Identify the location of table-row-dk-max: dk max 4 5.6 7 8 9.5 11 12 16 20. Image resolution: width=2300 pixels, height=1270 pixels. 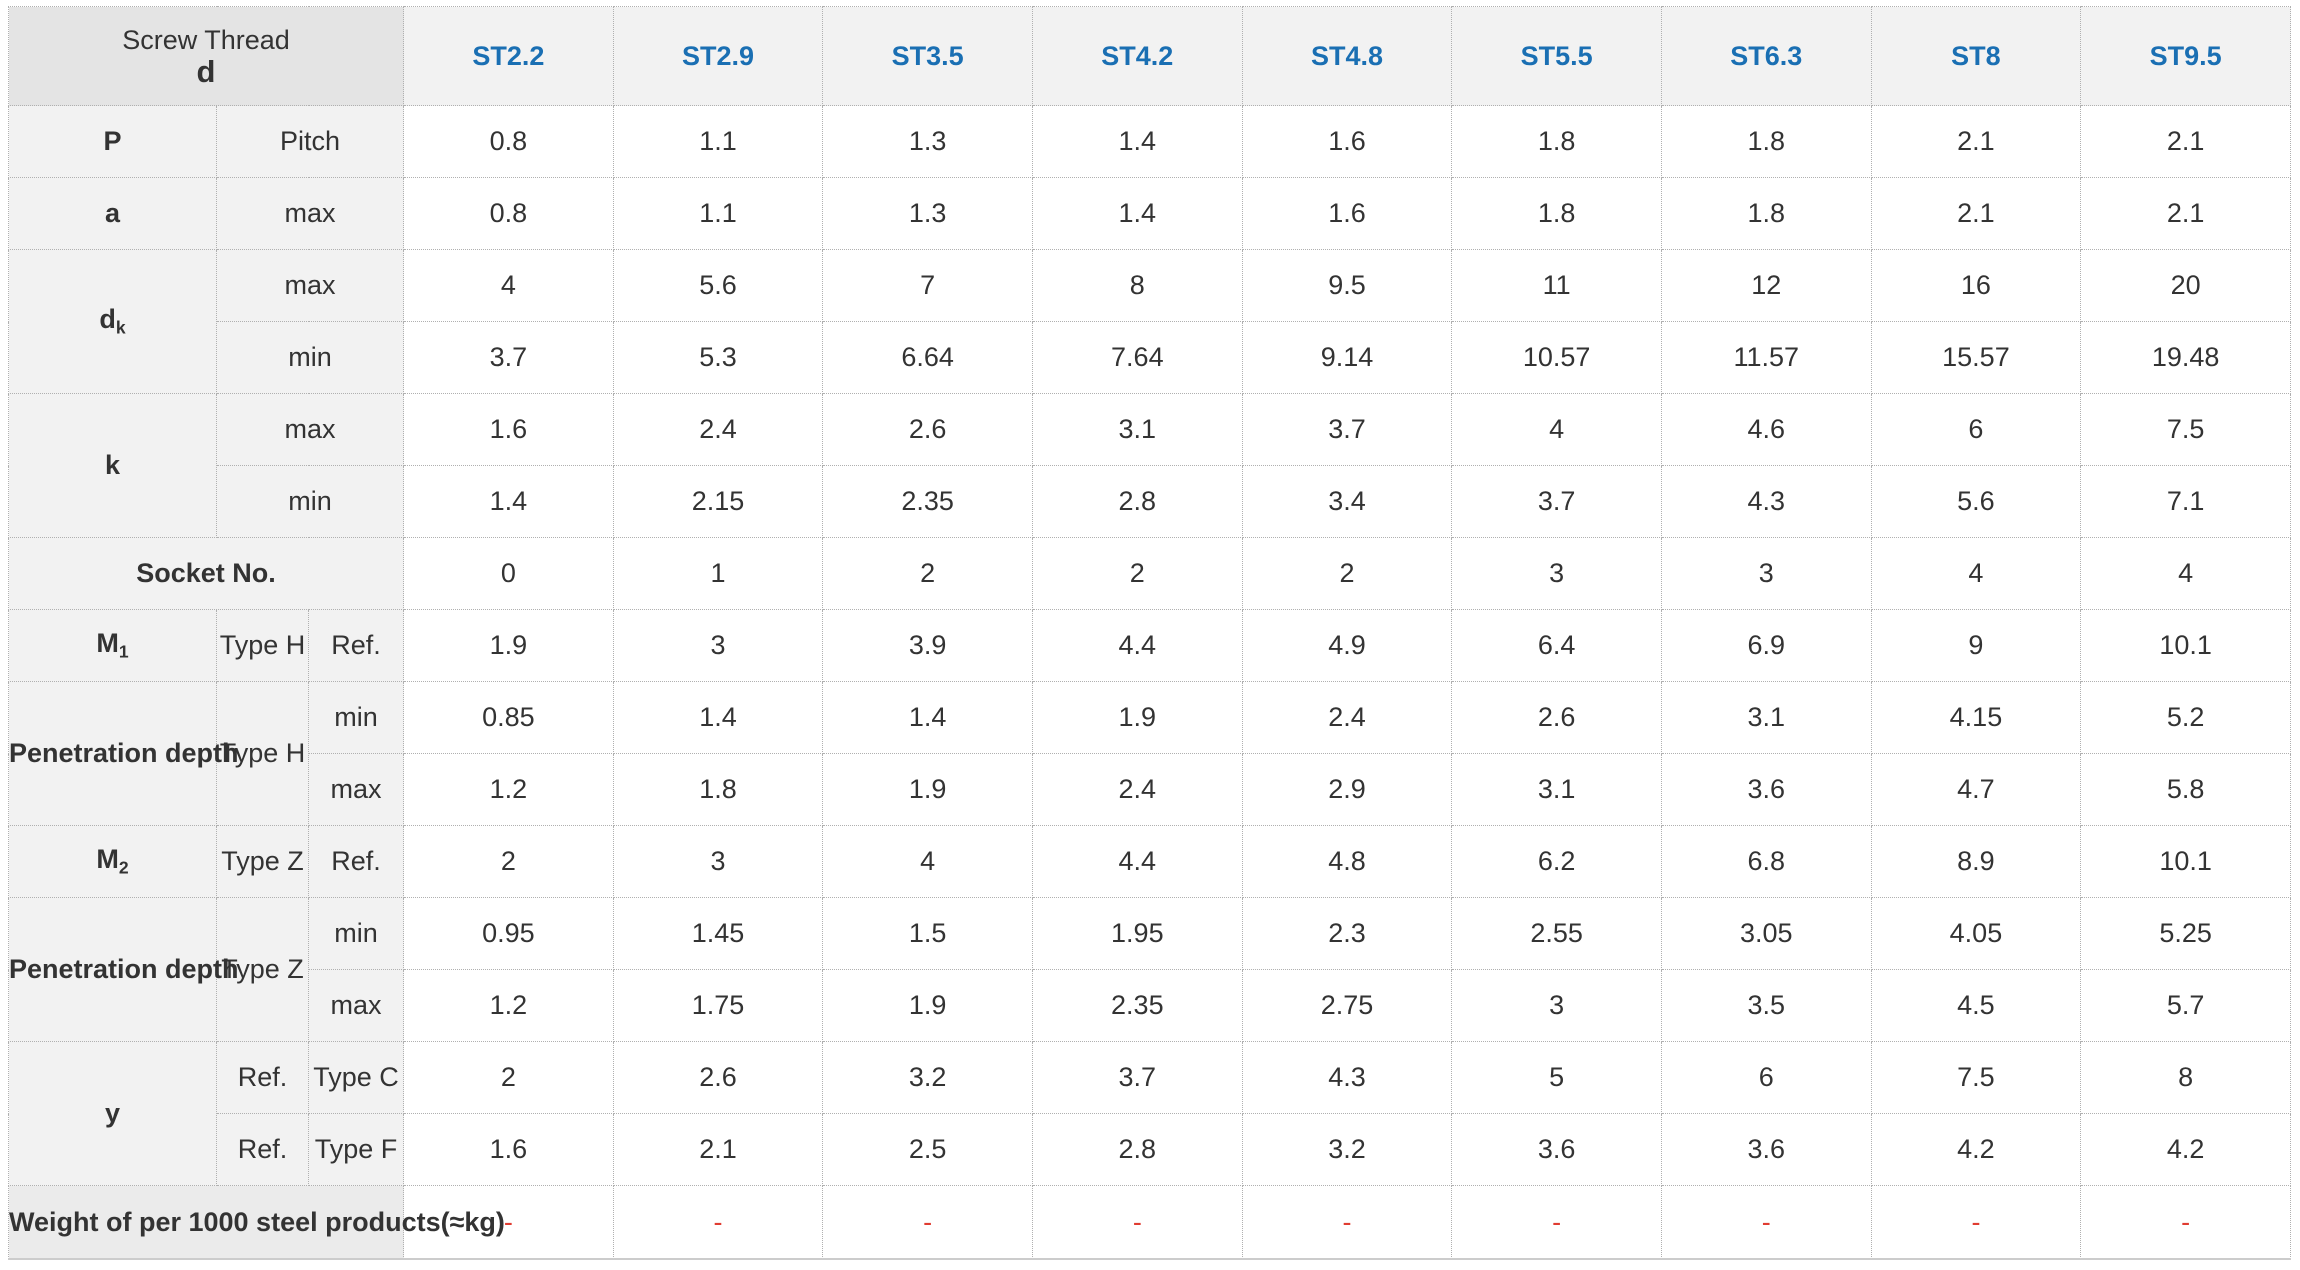
(1149, 321).